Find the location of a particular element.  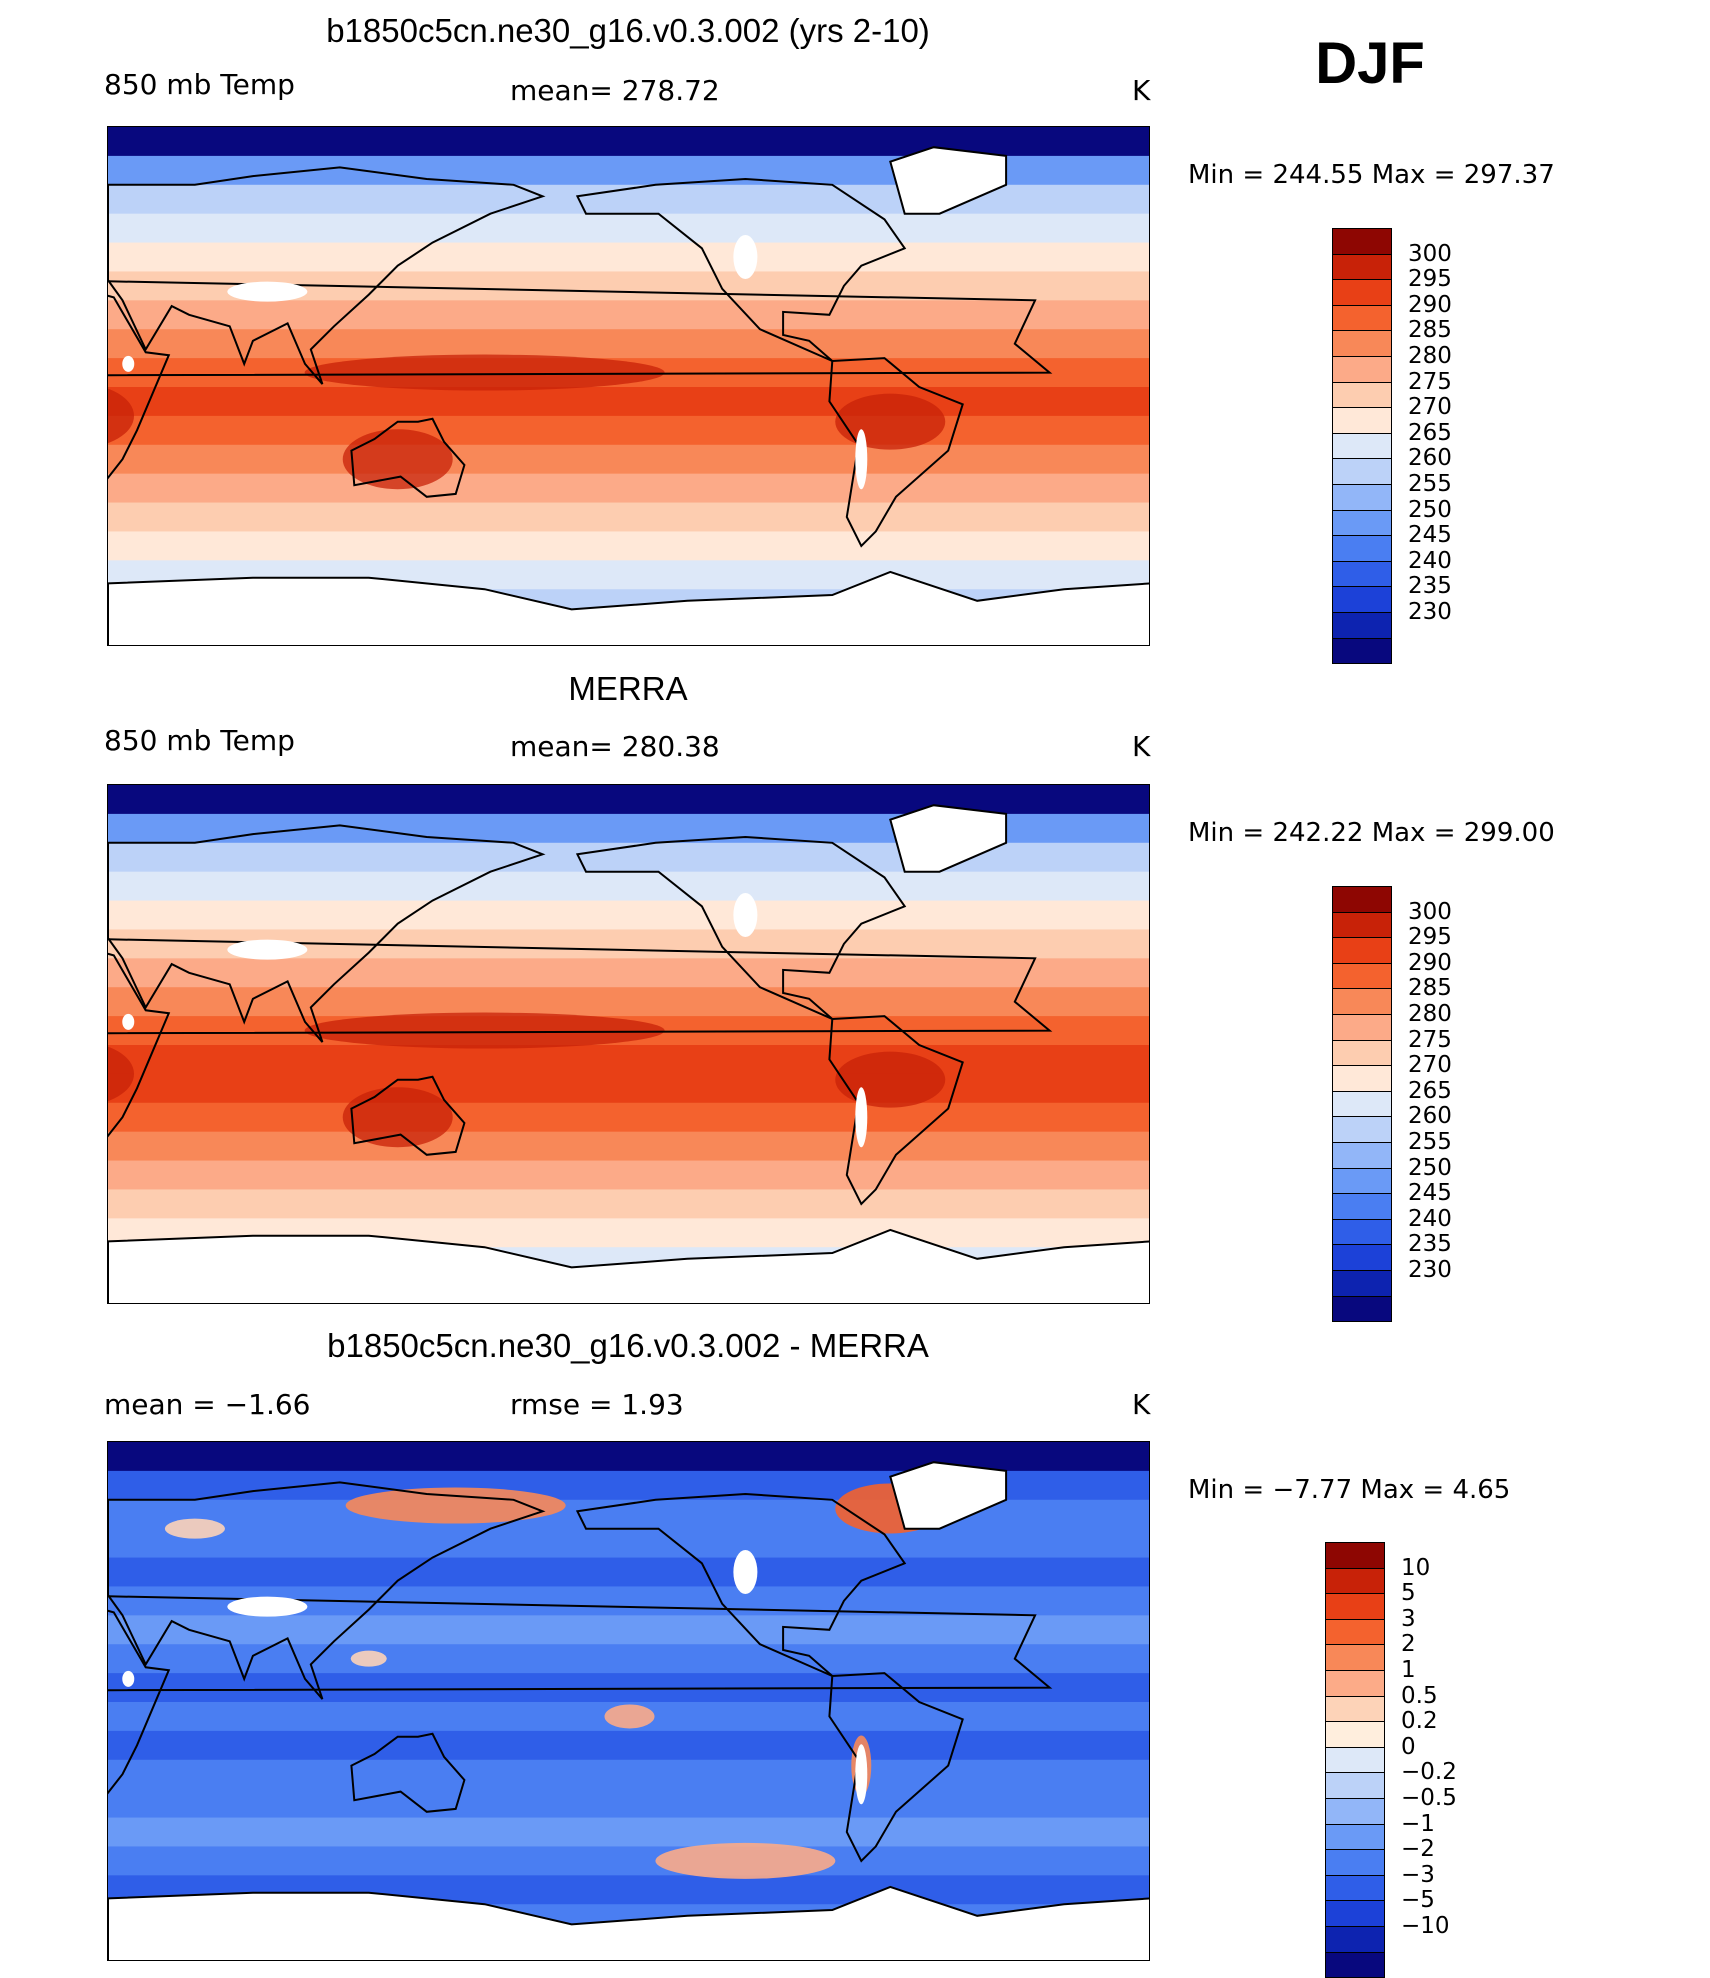

coastline-namerica is located at coordinates (741, 269).